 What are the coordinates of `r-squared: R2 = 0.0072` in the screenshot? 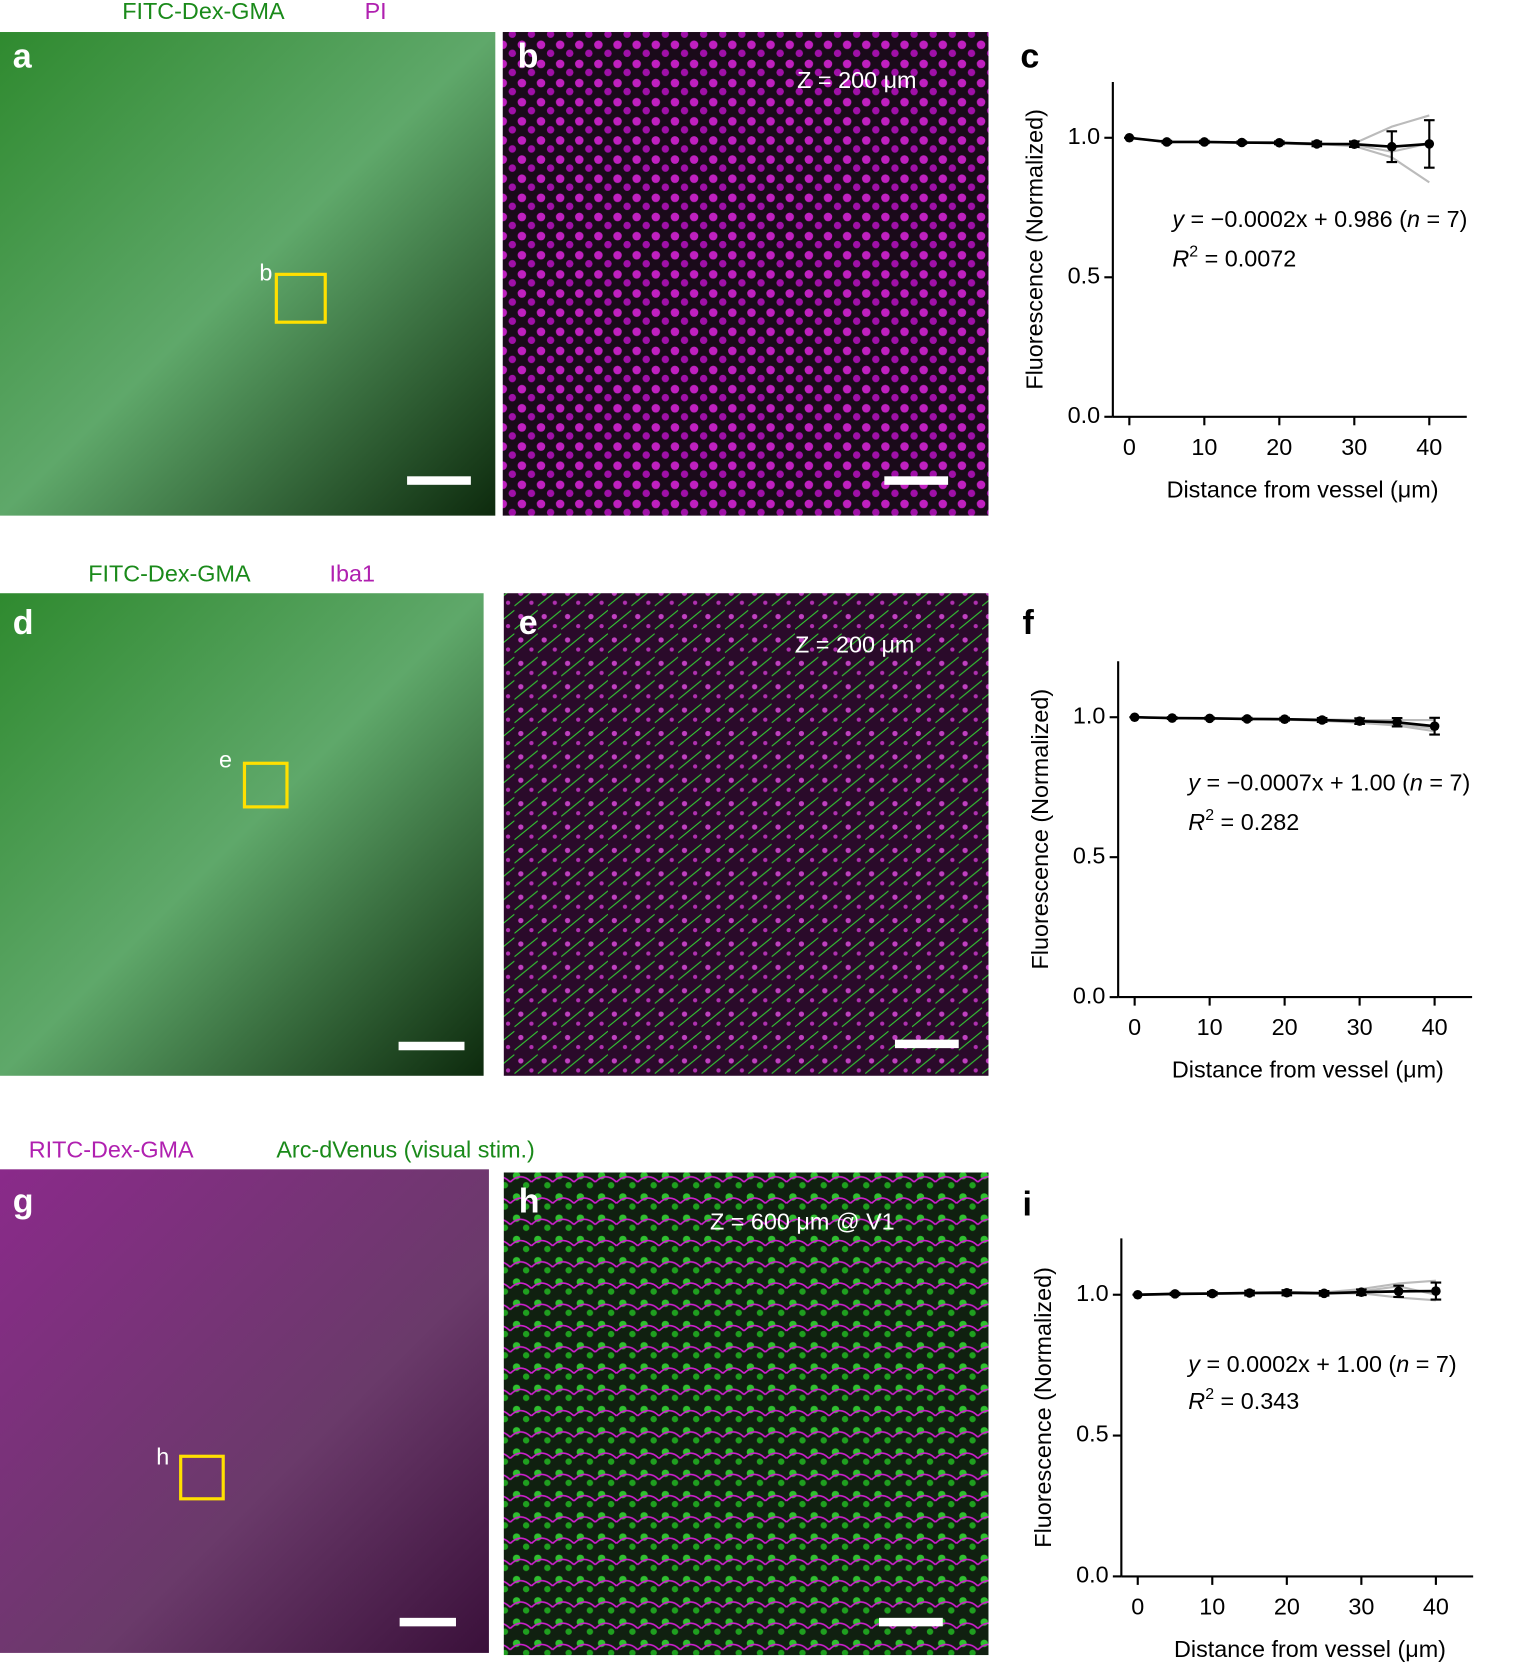 It's located at (1234, 257).